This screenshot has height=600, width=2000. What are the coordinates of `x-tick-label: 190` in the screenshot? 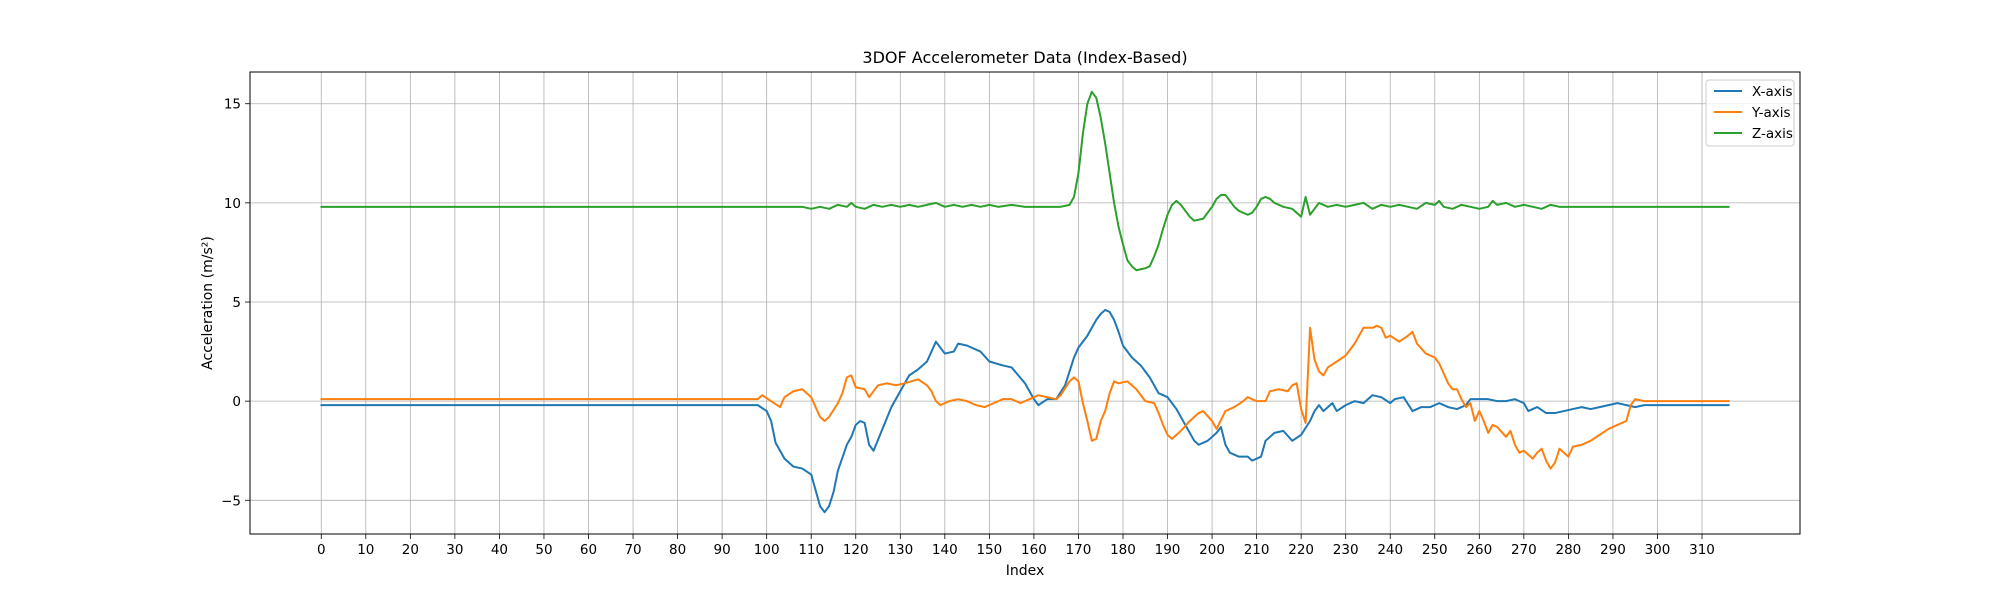 It's located at (1168, 550).